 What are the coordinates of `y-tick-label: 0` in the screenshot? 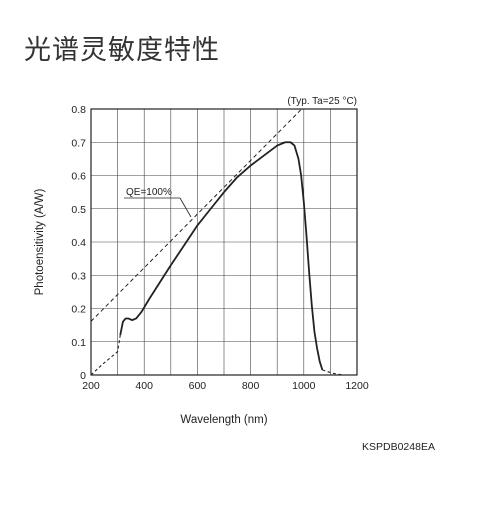 It's located at (83, 376).